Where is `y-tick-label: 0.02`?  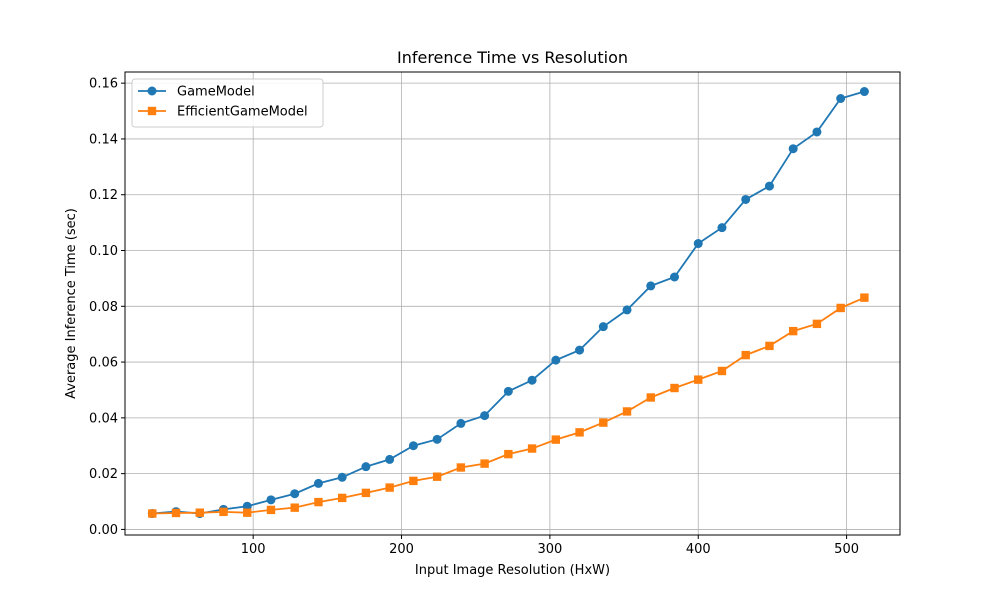 y-tick-label: 0.02 is located at coordinates (103, 474).